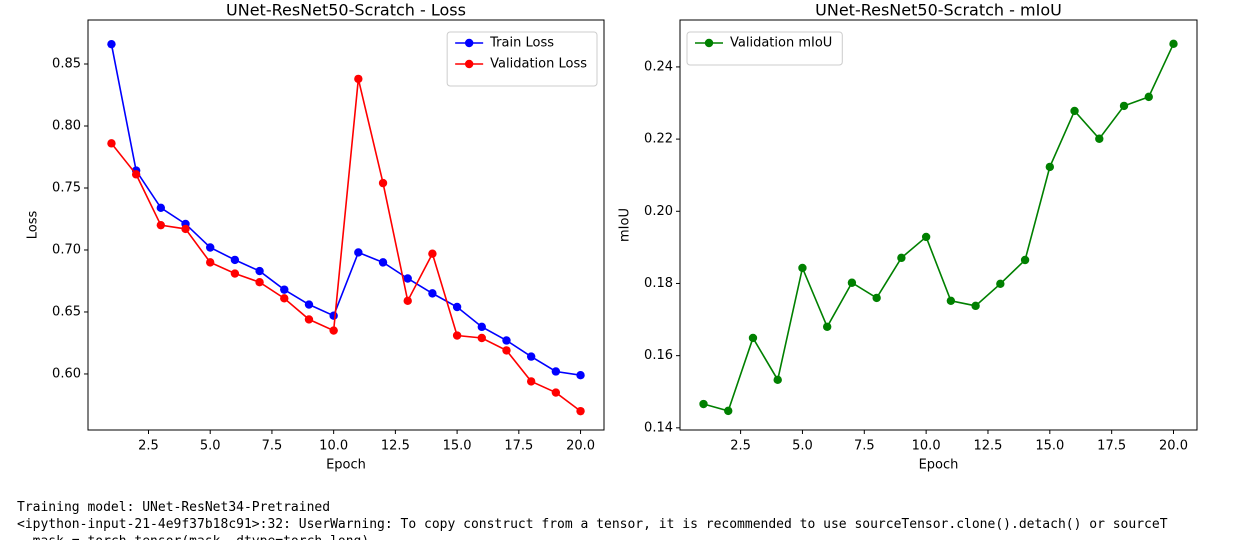 The image size is (1252, 540). I want to click on y-tick-label: 0.65, so click(66, 311).